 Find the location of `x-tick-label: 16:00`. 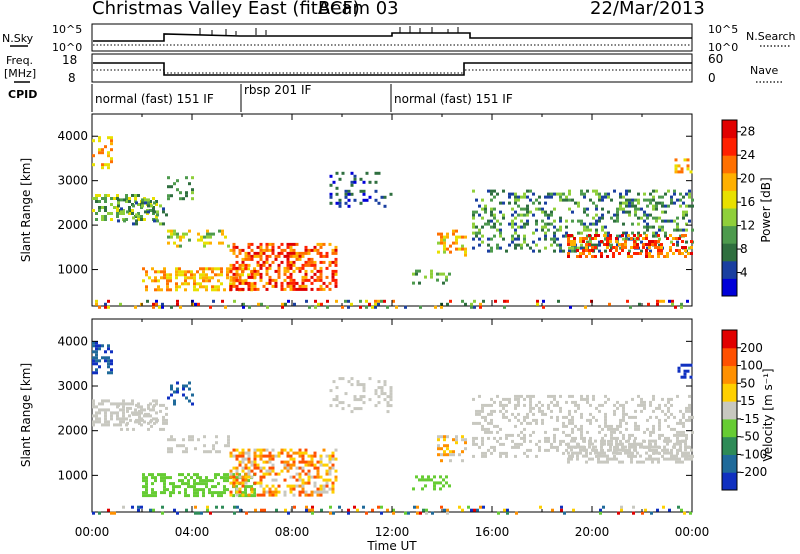

x-tick-label: 16:00 is located at coordinates (492, 532).